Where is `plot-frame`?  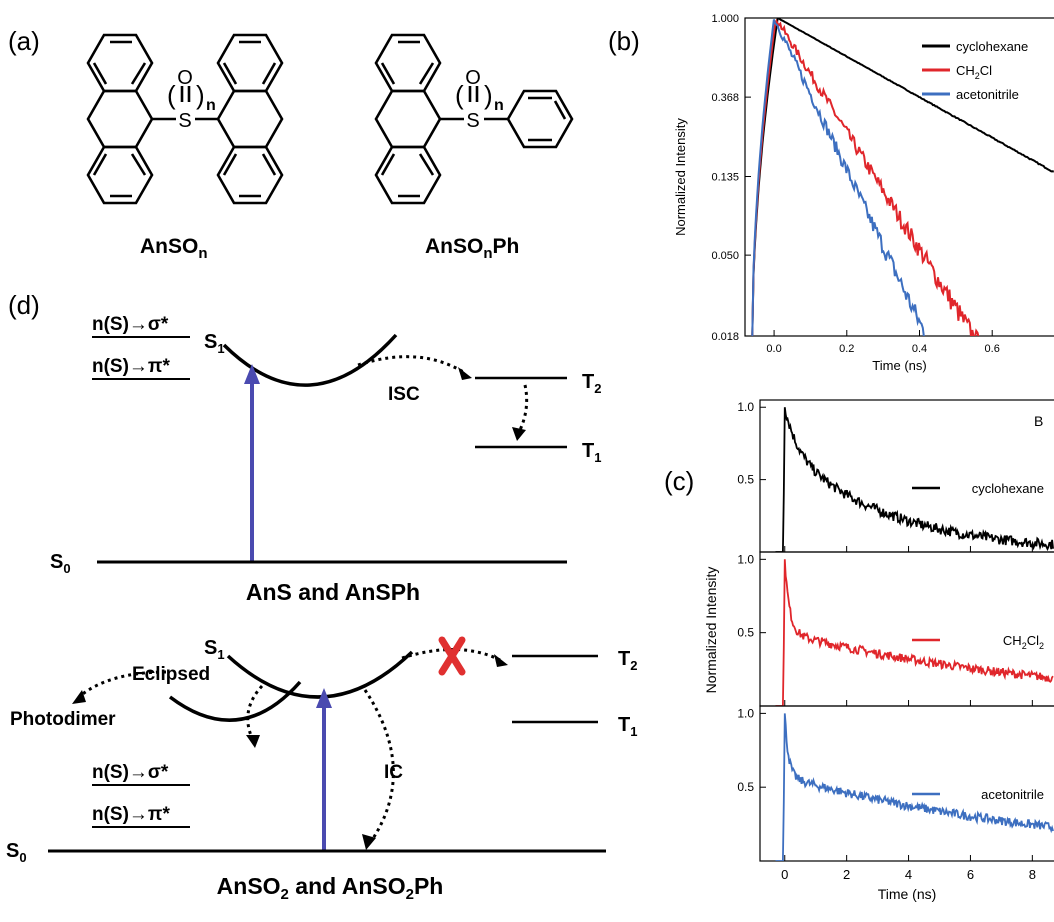
plot-frame is located at coordinates (899, 177).